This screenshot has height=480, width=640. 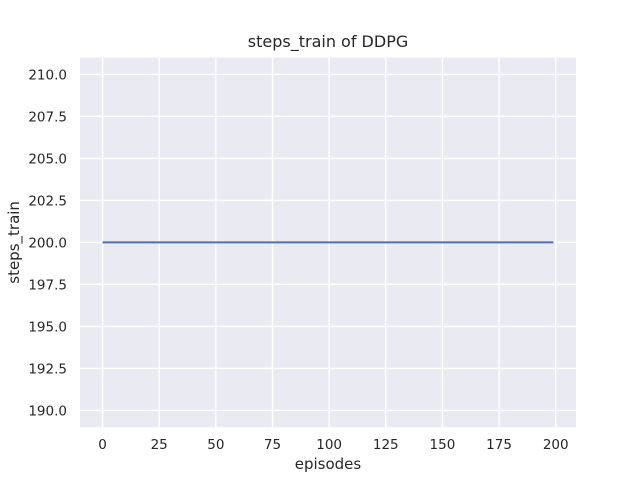 What do you see at coordinates (47, 369) in the screenshot?
I see `y-tick-label: 192.5` at bounding box center [47, 369].